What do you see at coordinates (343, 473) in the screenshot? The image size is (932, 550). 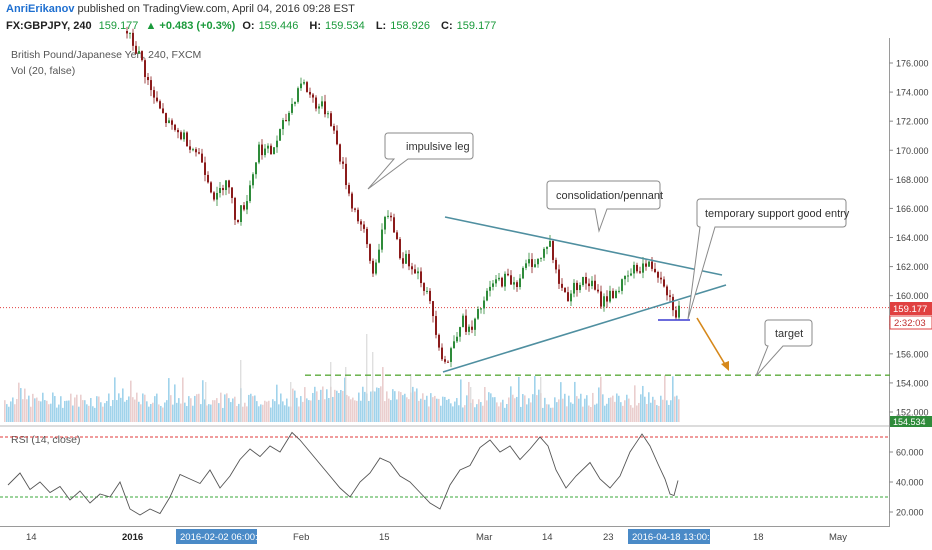 I see `rsi-line` at bounding box center [343, 473].